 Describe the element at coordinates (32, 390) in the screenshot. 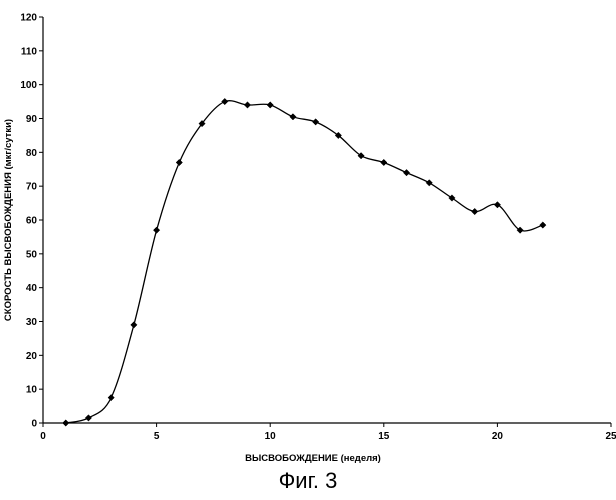

I see `y-tick-label: 10` at that location.